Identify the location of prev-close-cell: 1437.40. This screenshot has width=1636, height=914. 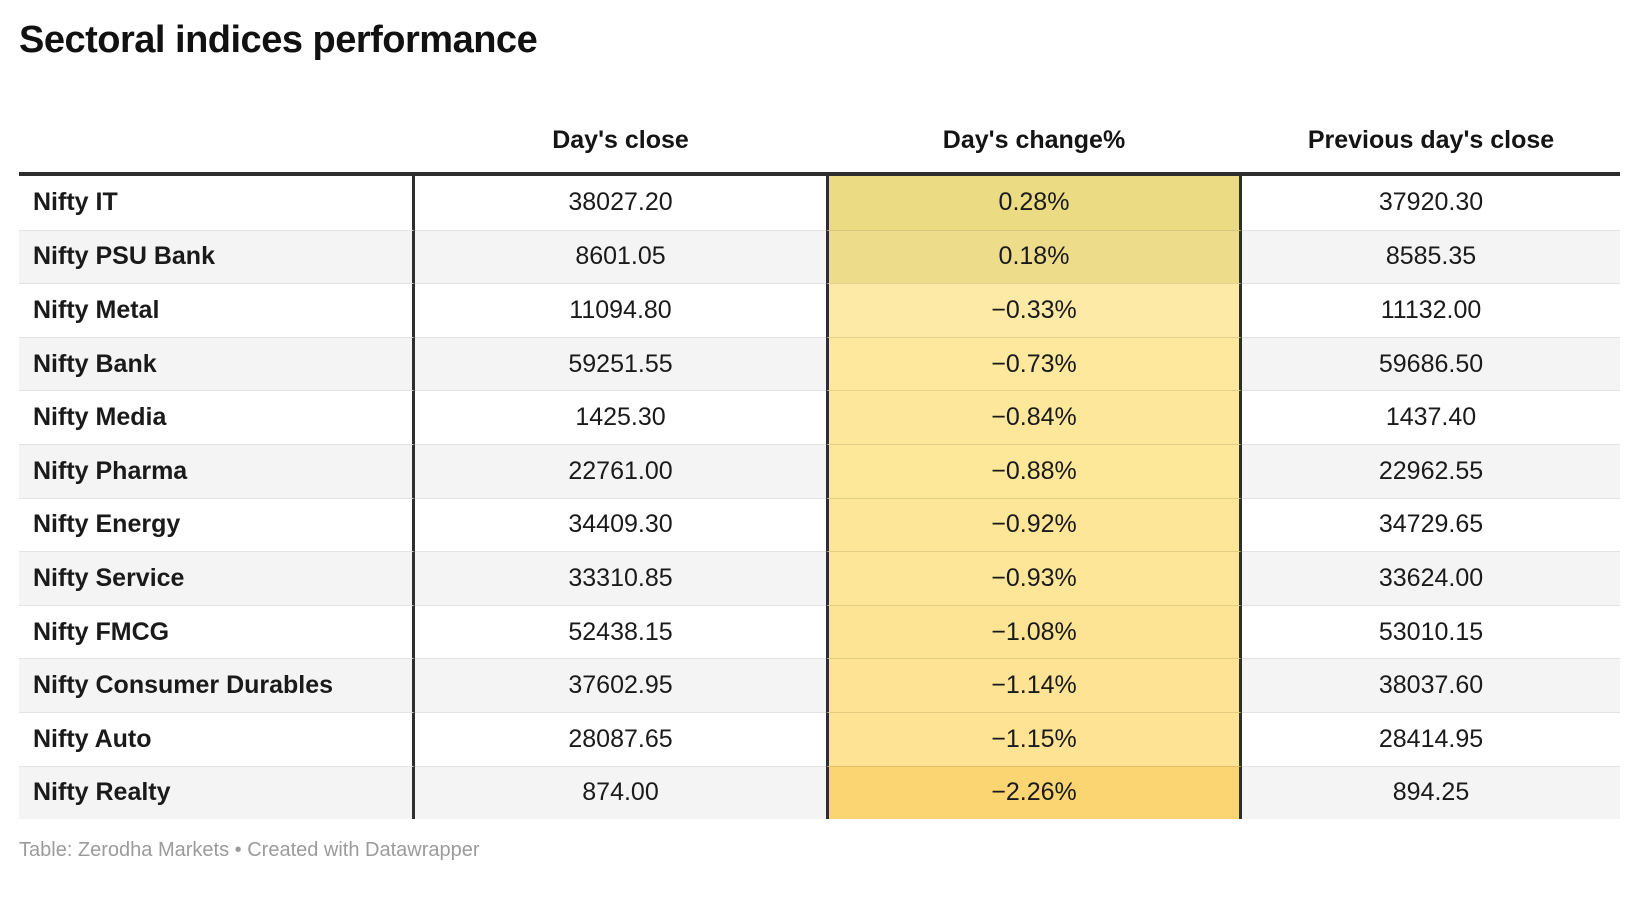
(1431, 417).